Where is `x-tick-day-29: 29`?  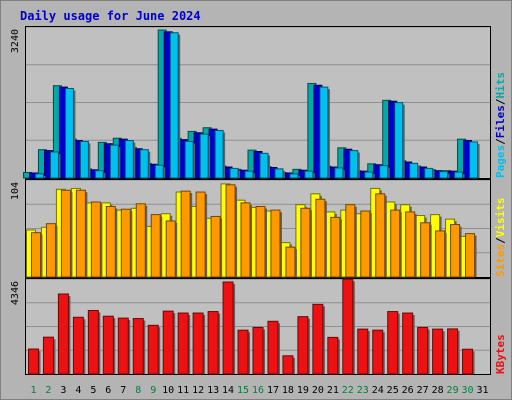 x-tick-day-29: 29 is located at coordinates (453, 390).